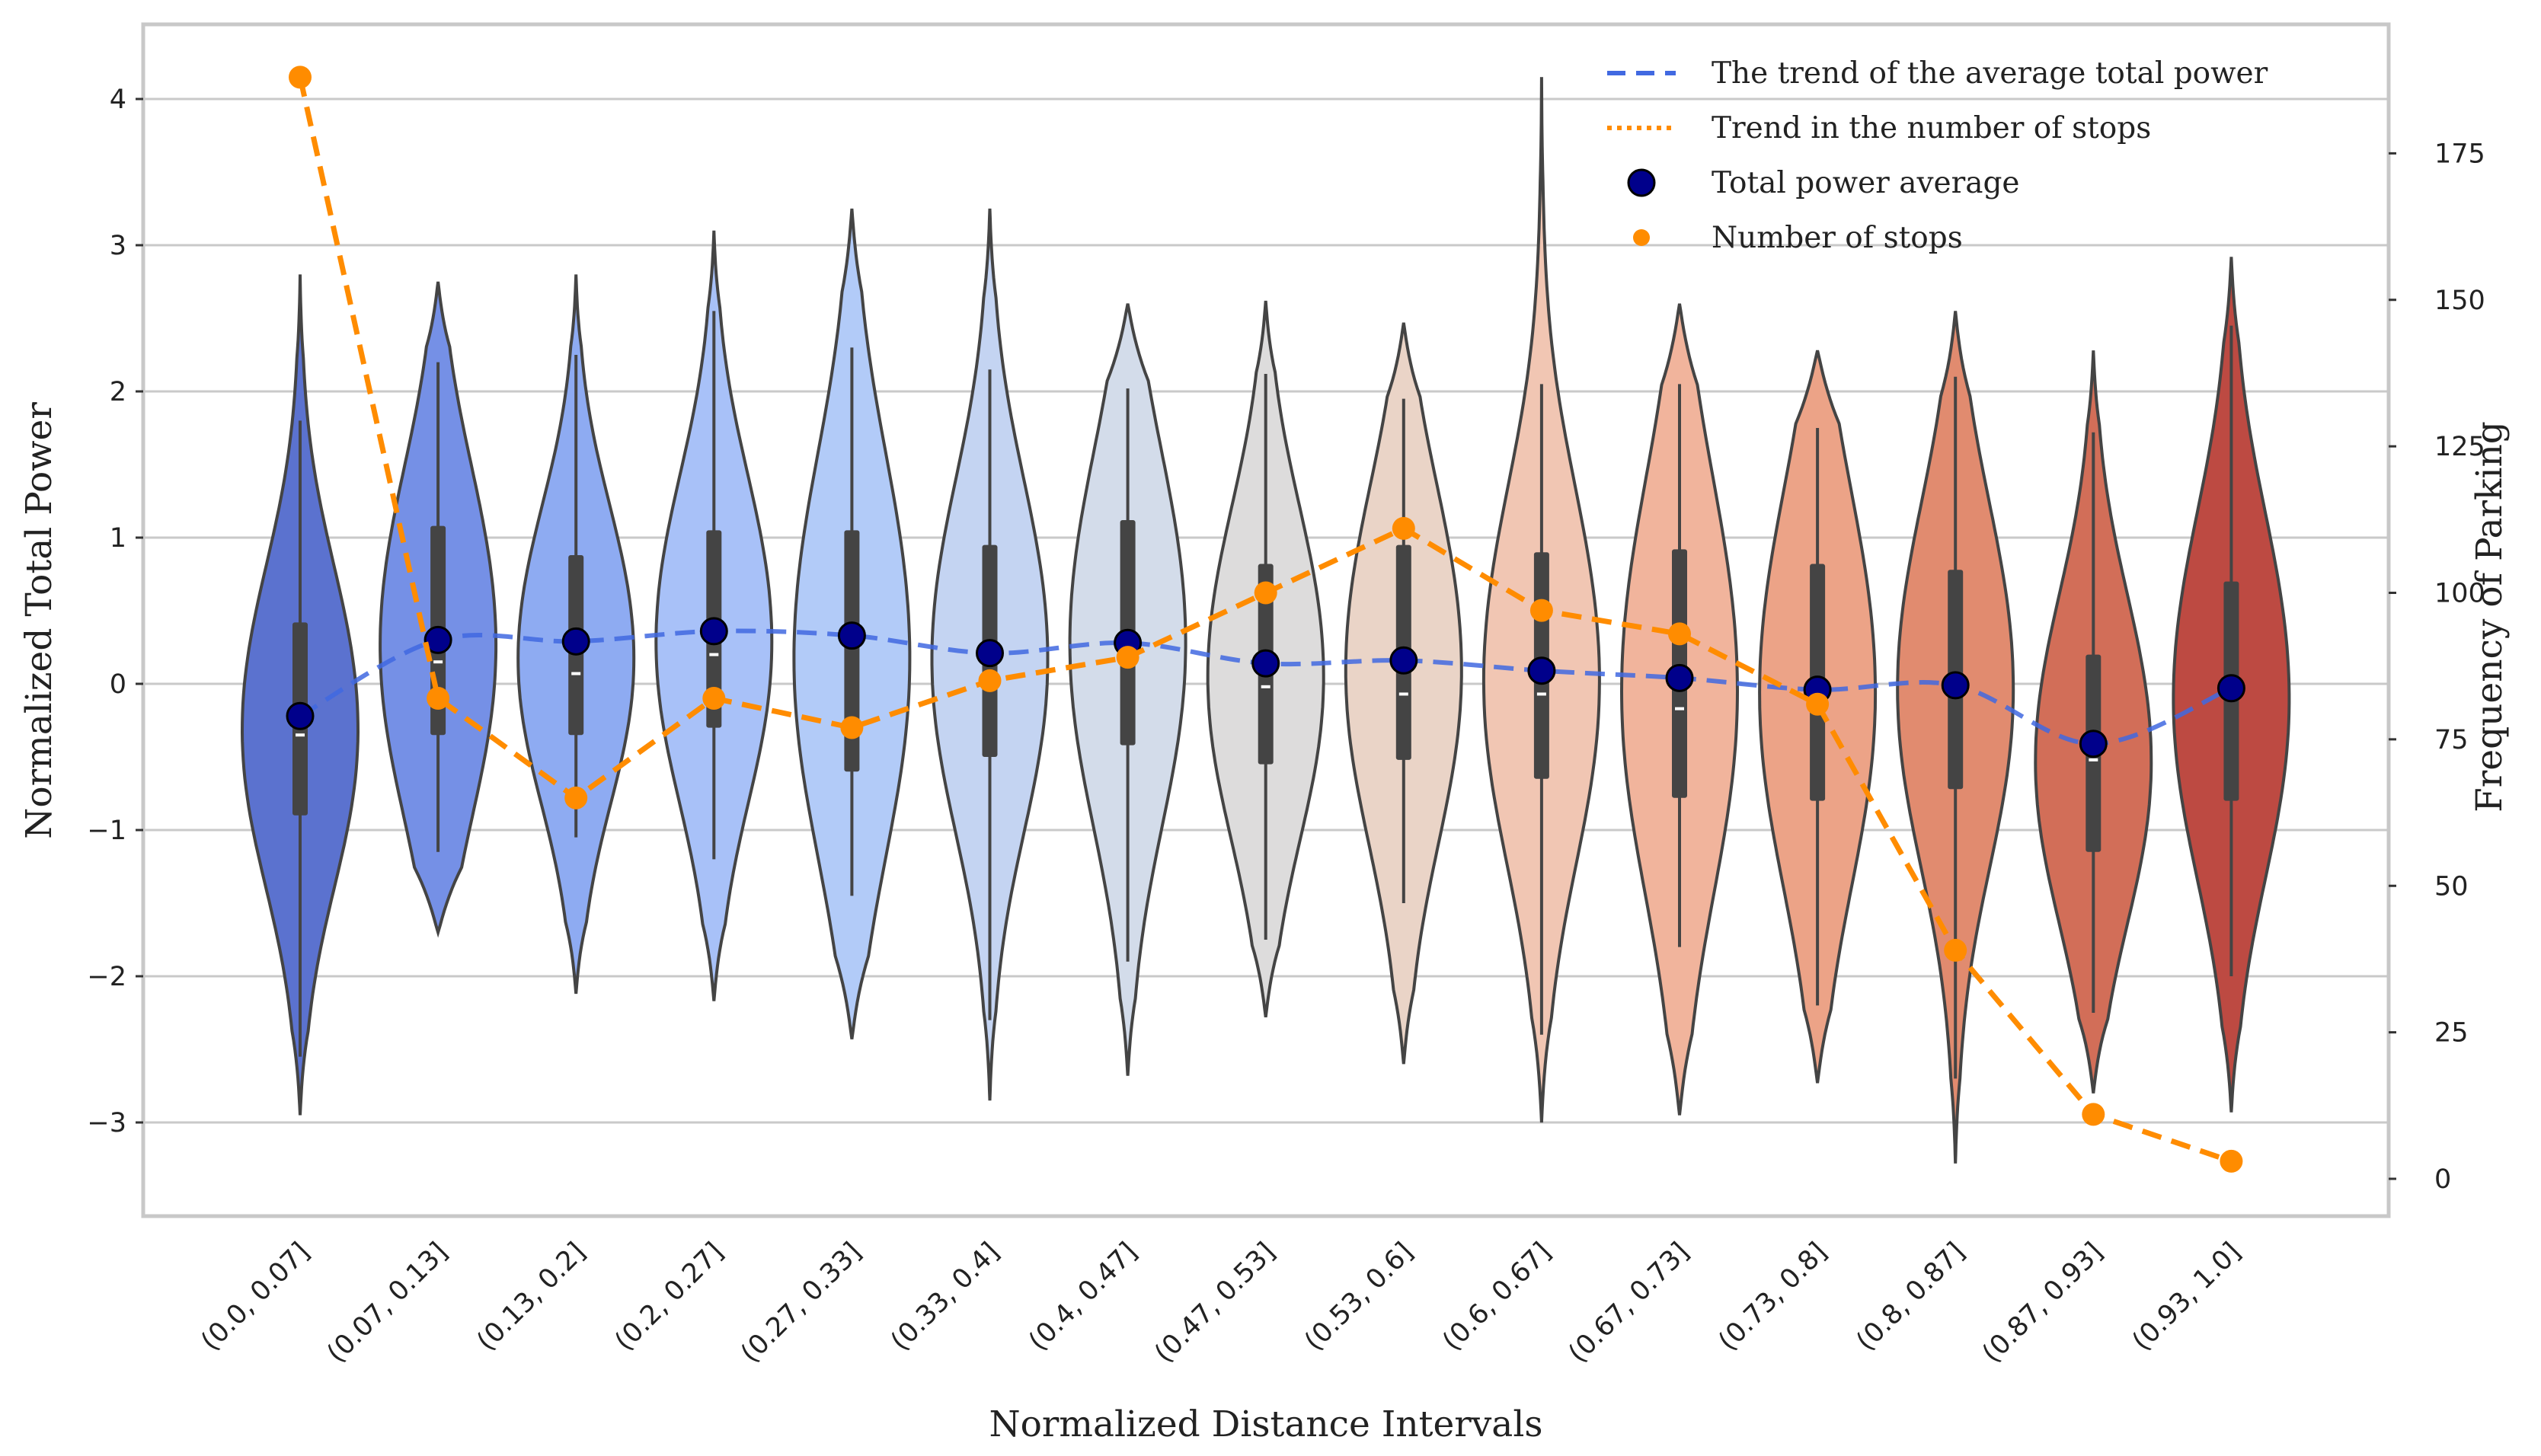 This screenshot has height=1456, width=2541. Describe the element at coordinates (802, 1303) in the screenshot. I see `x-tick-label: (0.27, 0.33]` at that location.